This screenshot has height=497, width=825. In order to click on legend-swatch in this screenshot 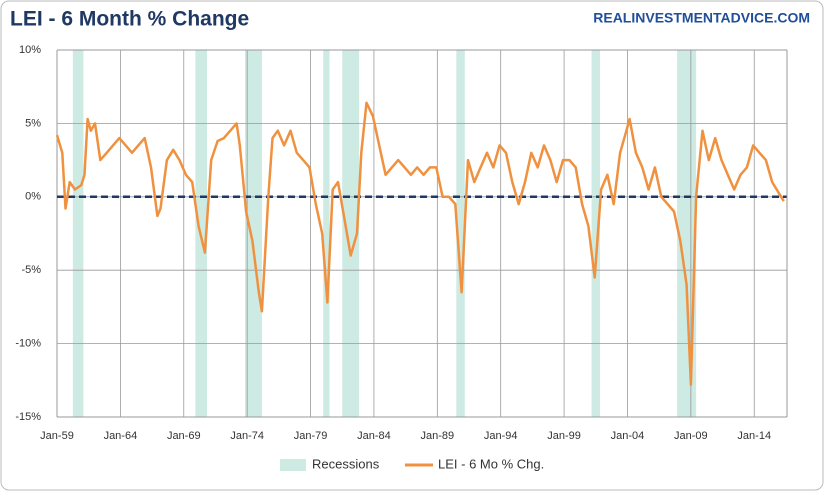, I will do `click(293, 465)`.